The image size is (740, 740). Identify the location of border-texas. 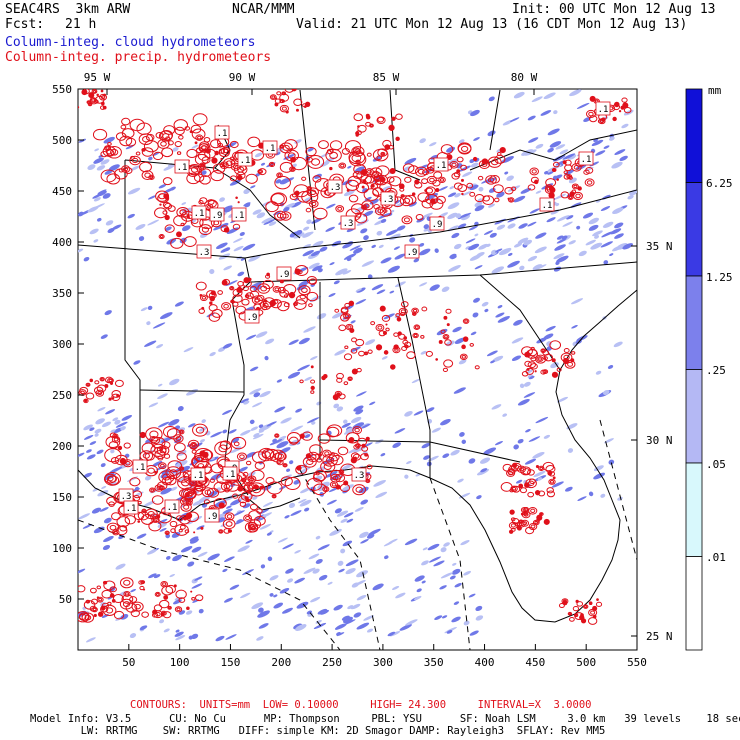
(132, 310).